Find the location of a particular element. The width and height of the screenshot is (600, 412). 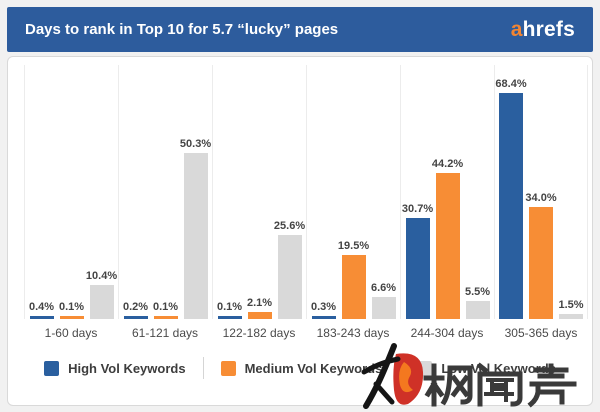

x-axis-label: 122-182 days is located at coordinates (259, 333).